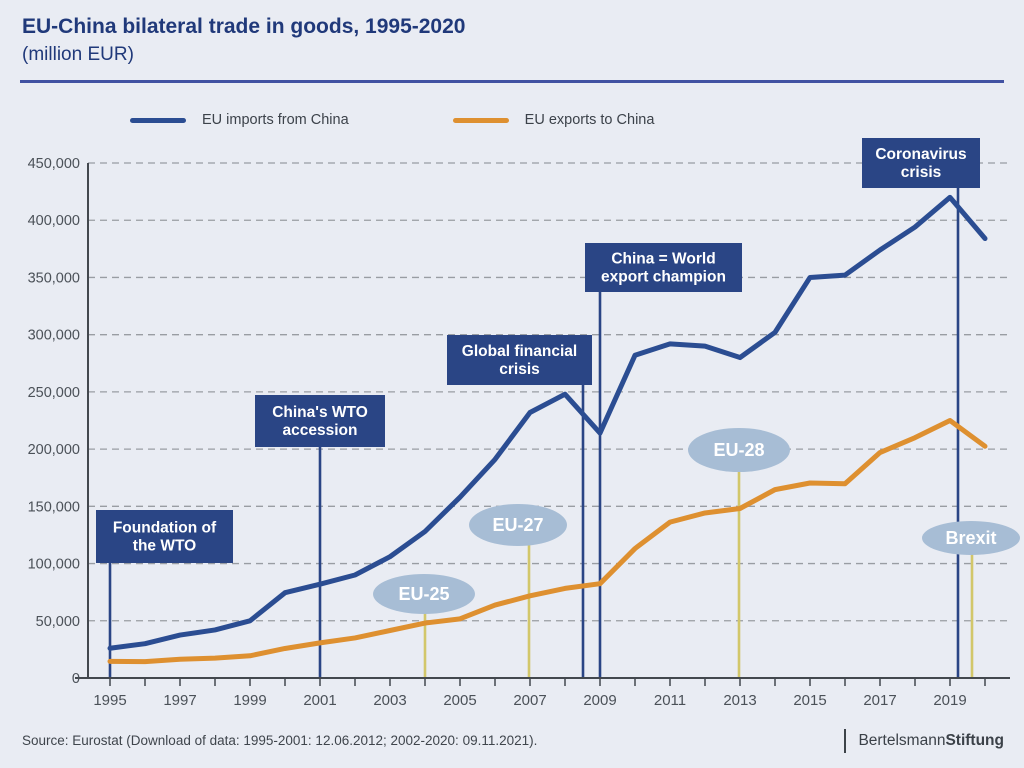 This screenshot has width=1024, height=768. I want to click on x-tick-label-2017: 2017, so click(879, 700).